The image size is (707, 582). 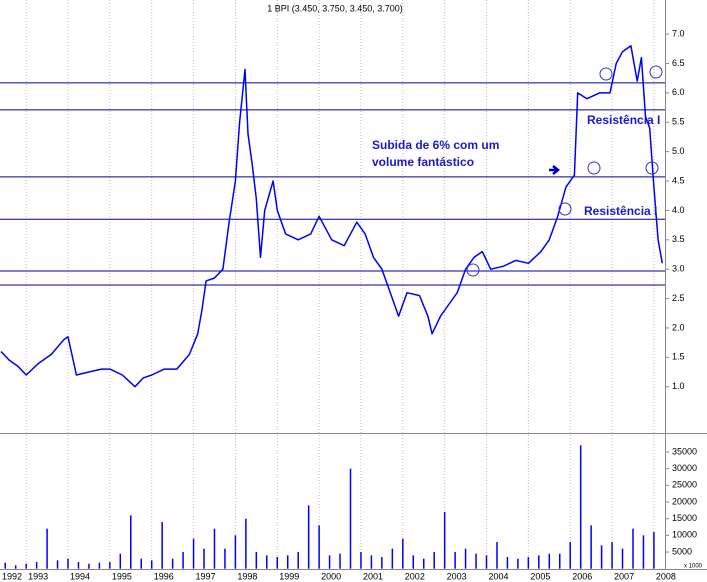 What do you see at coordinates (335, 8) in the screenshot?
I see `chart-title: 1 BPI (3.450, 3.750, 3.450, 3.700)` at bounding box center [335, 8].